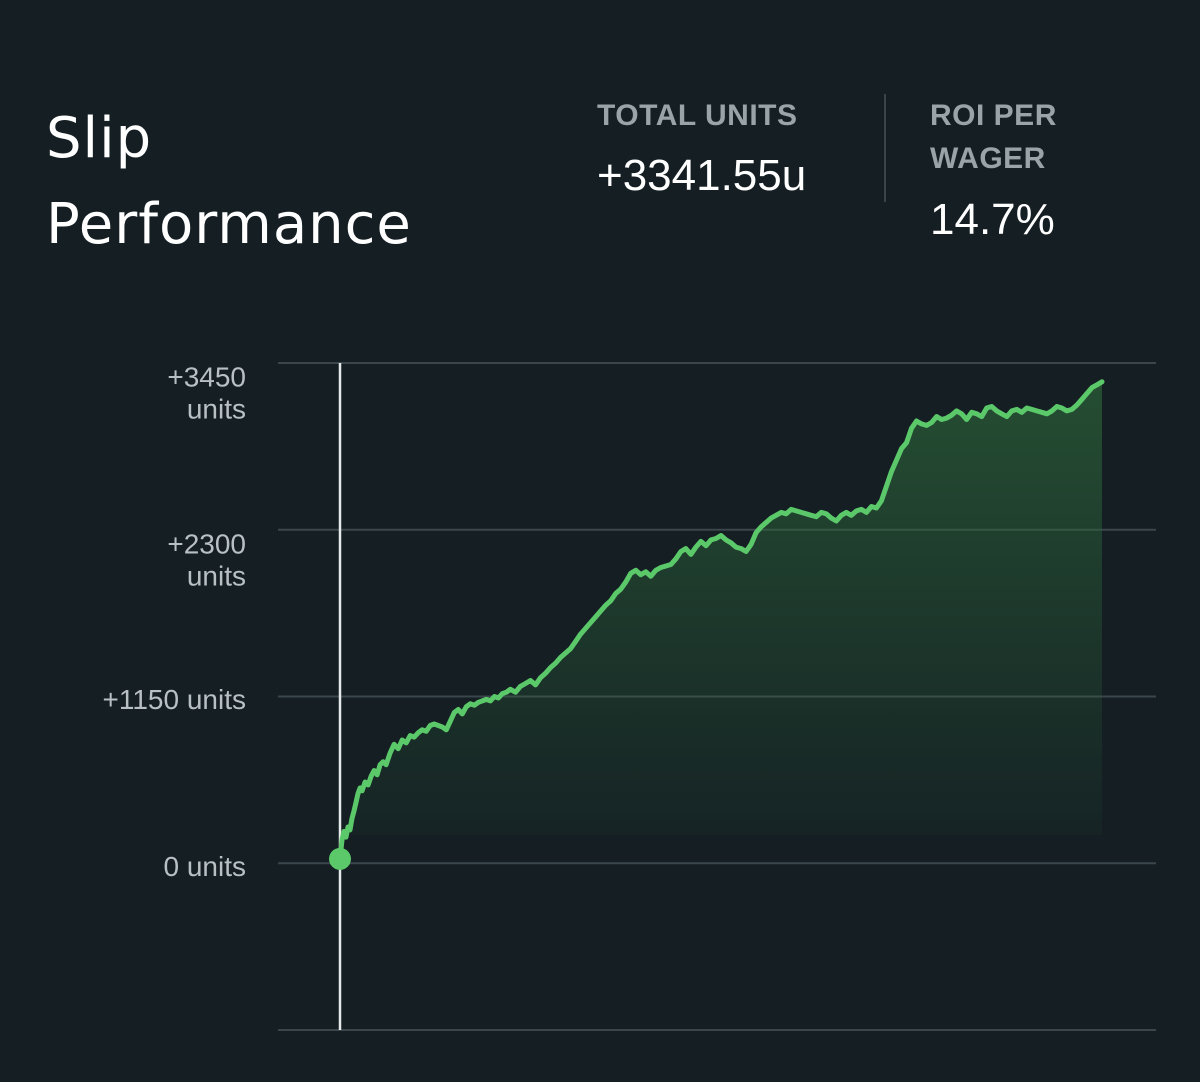  I want to click on y-tick-label: +3450, so click(206, 377).